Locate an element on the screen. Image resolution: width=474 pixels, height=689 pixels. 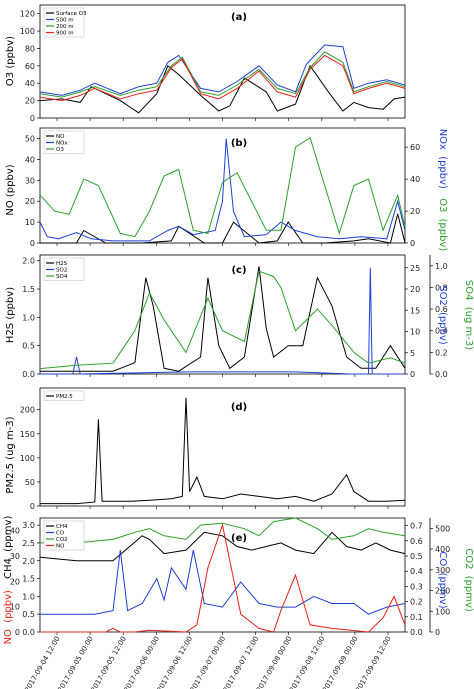
ytick-label: 1.0 is located at coordinates (28, 317).